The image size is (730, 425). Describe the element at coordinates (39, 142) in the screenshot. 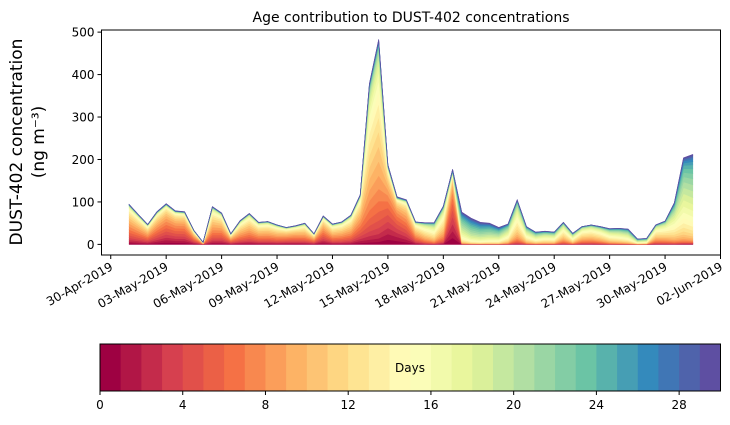

I see `y-axis-label-line2: (ng m⁻³)` at that location.